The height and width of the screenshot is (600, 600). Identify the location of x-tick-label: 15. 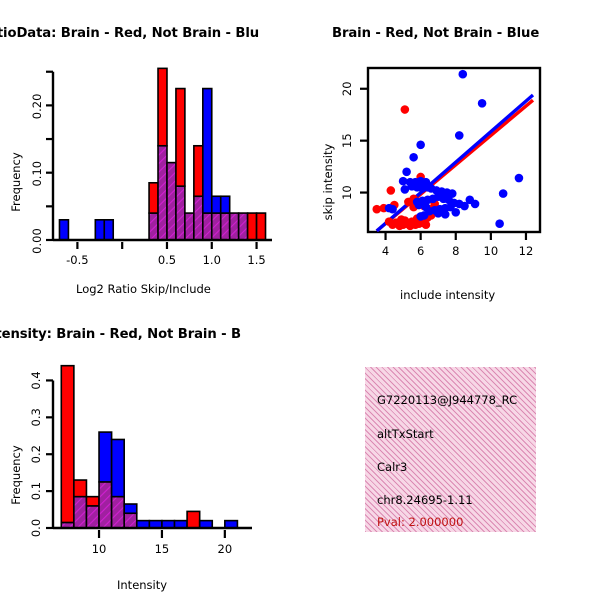
(162, 549).